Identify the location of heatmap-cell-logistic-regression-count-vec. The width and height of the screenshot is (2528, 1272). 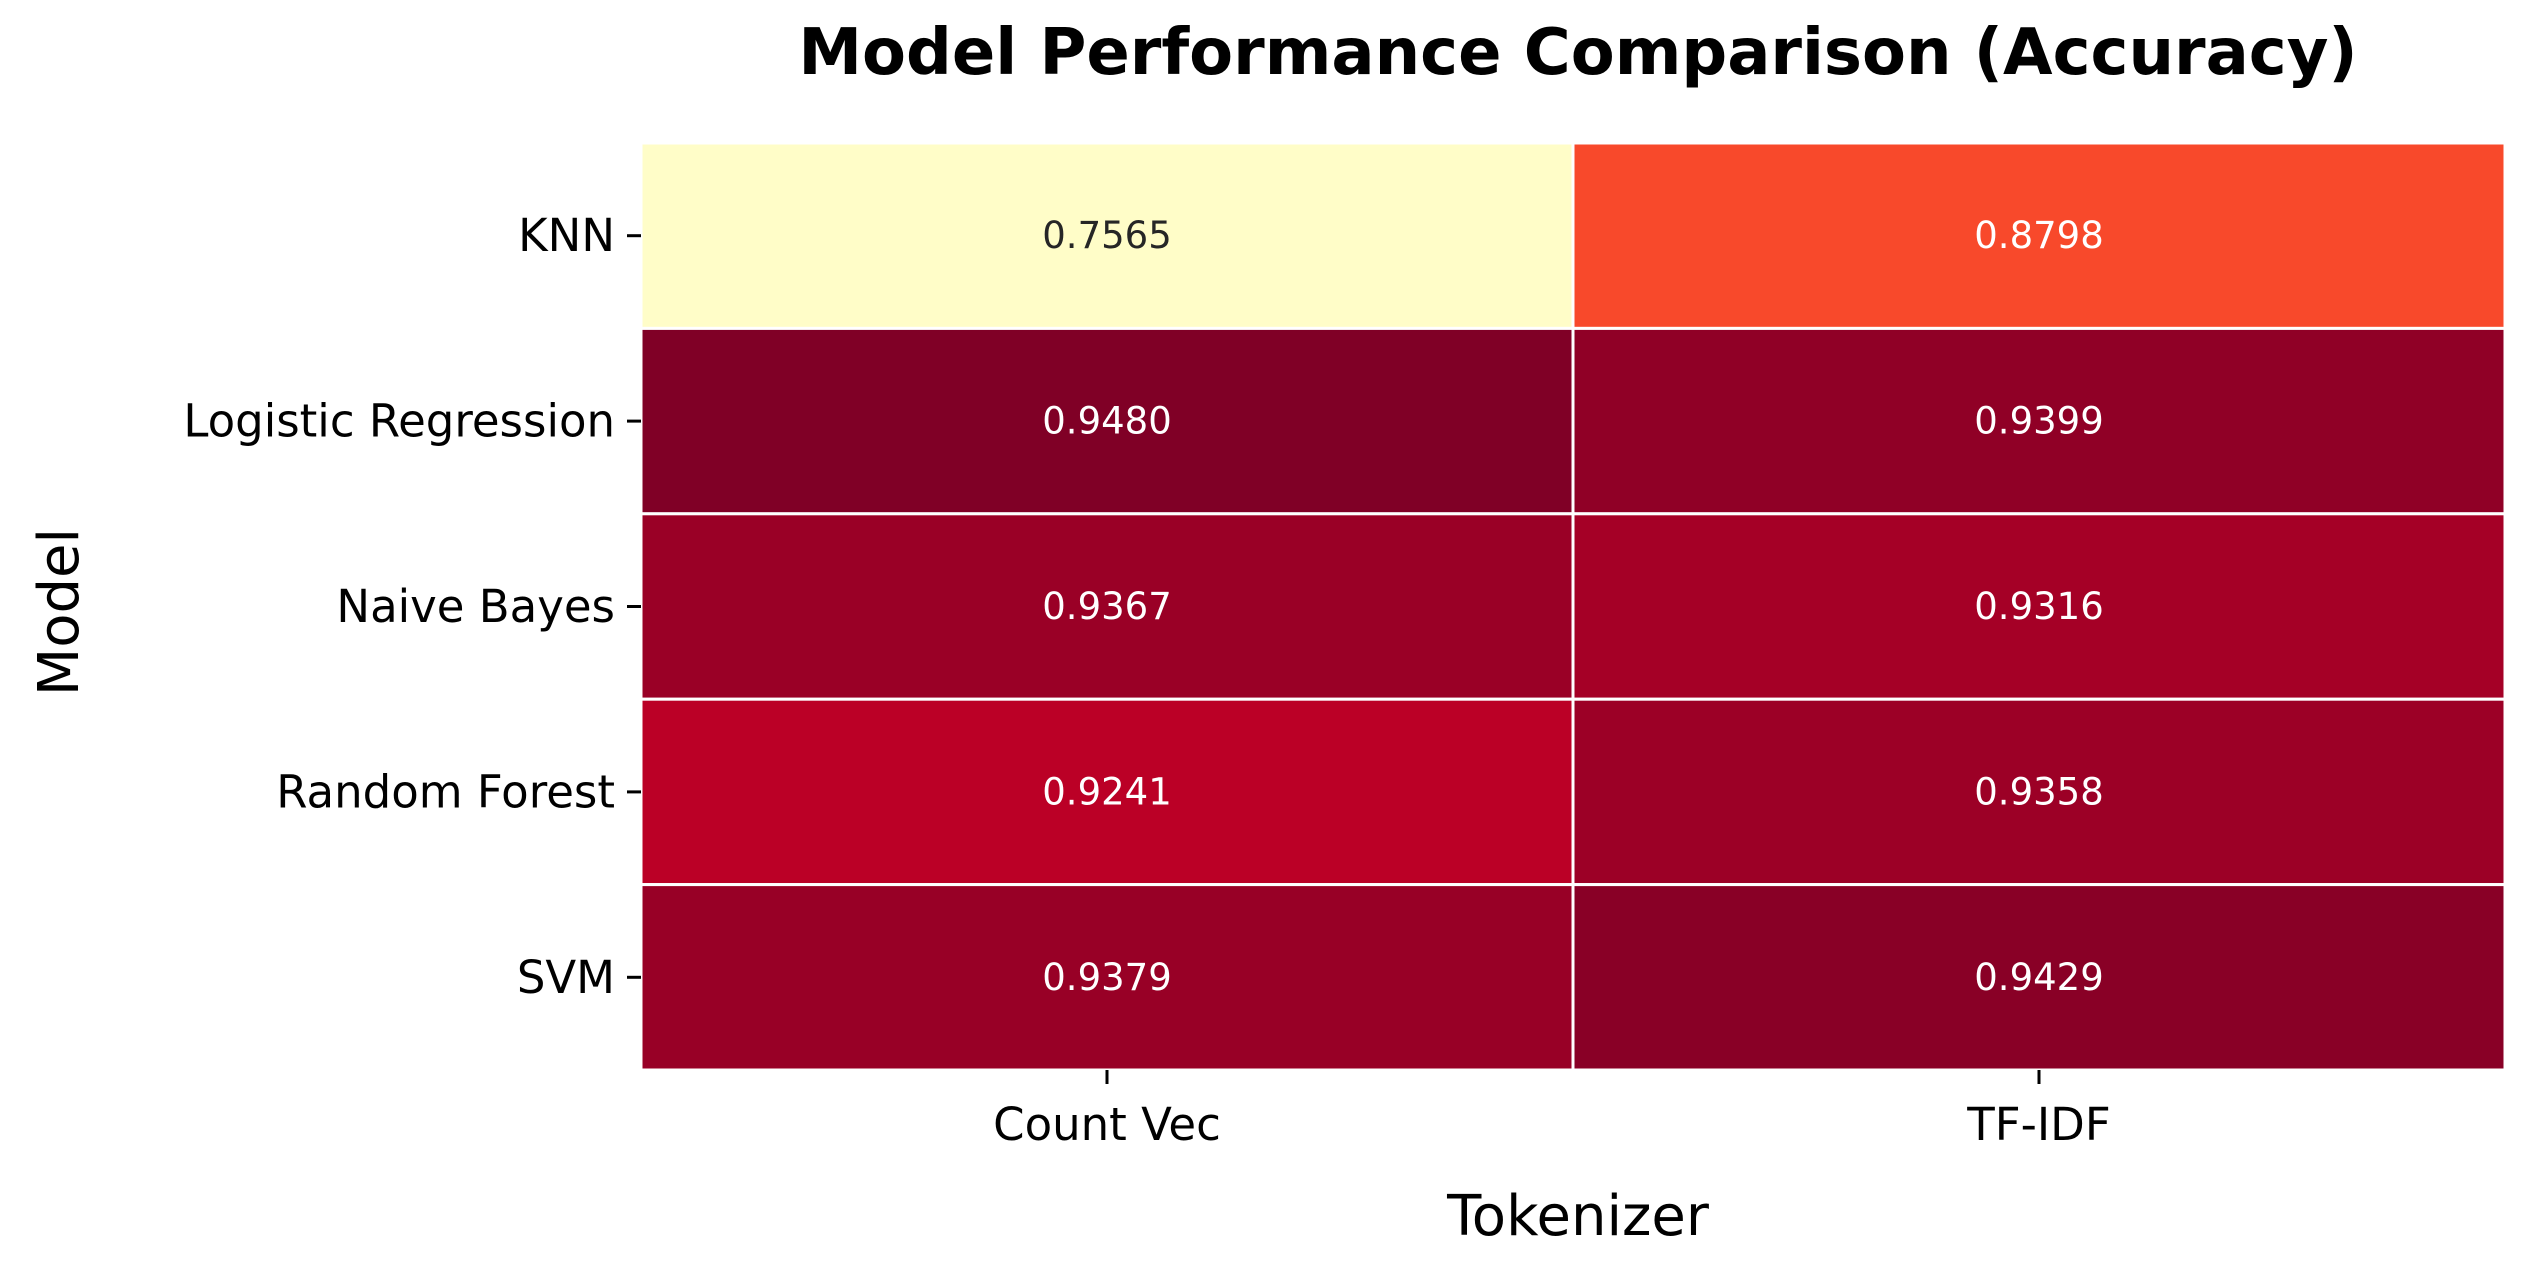
(1107, 421).